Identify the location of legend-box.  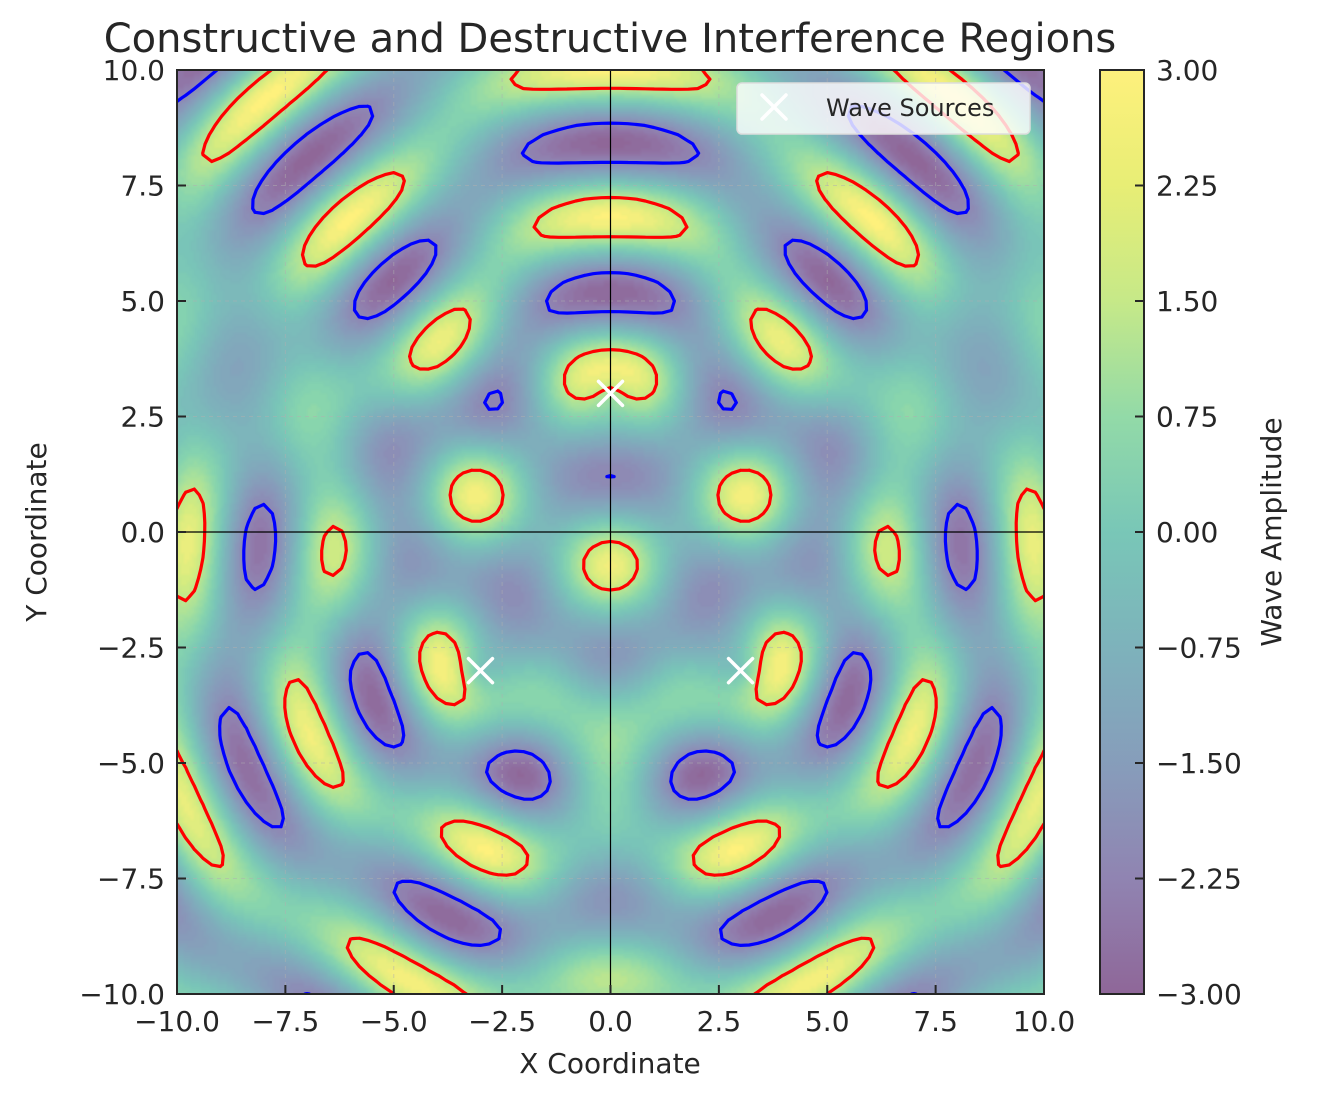
(883, 108).